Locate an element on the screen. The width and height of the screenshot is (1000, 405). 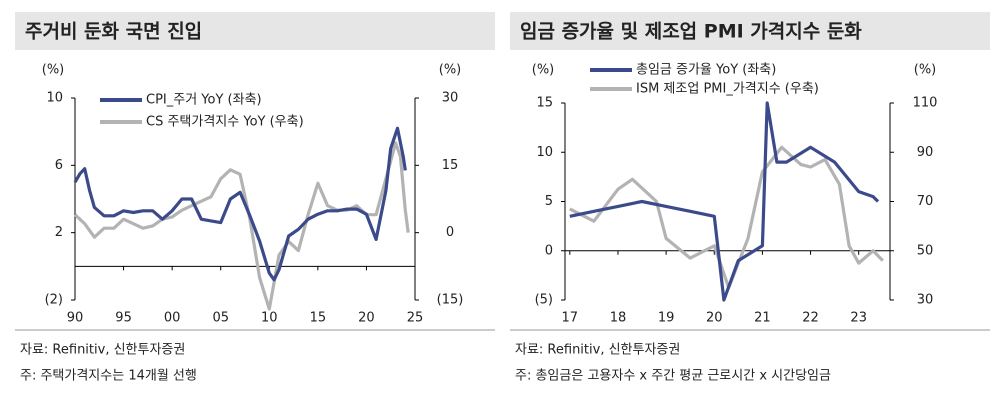
x-tick-label: 95 is located at coordinates (123, 318).